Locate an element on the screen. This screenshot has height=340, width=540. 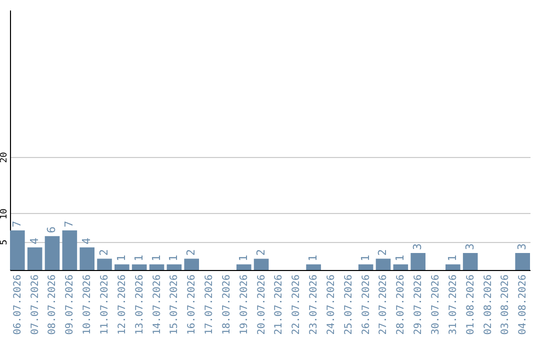
data-label: 6 is located at coordinates (51, 230).